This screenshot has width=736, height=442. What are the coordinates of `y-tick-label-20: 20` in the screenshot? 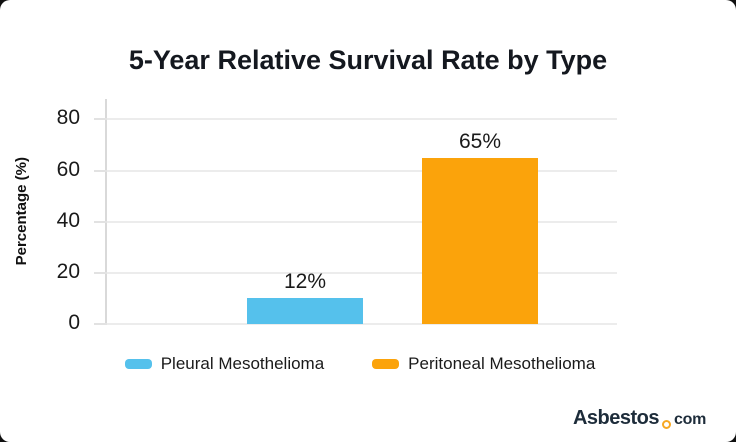 It's located at (68, 271).